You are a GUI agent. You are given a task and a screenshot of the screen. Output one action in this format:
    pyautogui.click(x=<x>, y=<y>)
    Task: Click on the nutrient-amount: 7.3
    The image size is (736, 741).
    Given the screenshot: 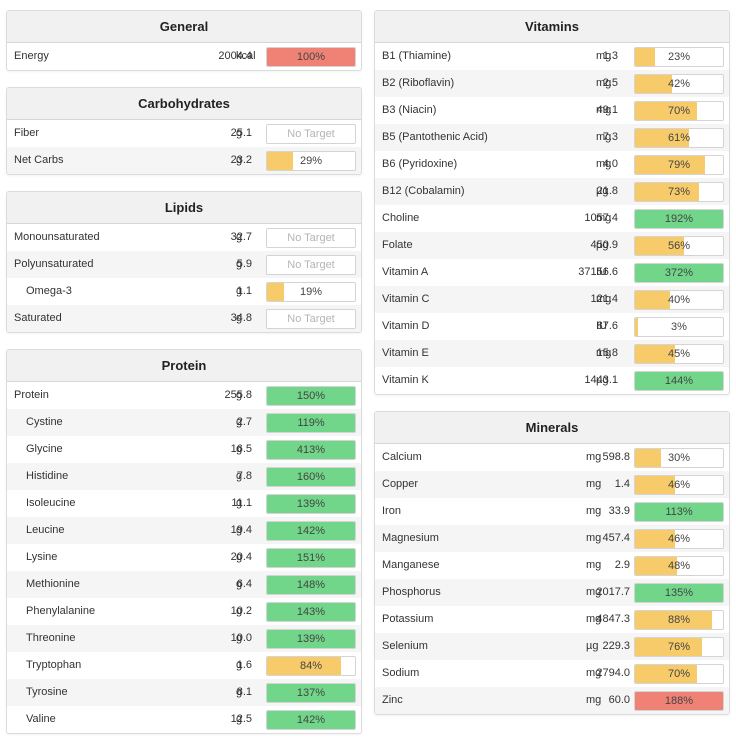 What is the action you would take?
    pyautogui.click(x=610, y=137)
    